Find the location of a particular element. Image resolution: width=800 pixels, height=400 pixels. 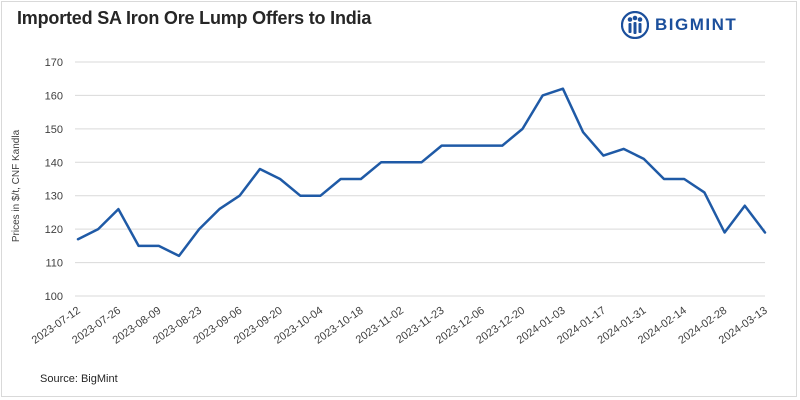

y-tick-label: 130 is located at coordinates (54, 197).